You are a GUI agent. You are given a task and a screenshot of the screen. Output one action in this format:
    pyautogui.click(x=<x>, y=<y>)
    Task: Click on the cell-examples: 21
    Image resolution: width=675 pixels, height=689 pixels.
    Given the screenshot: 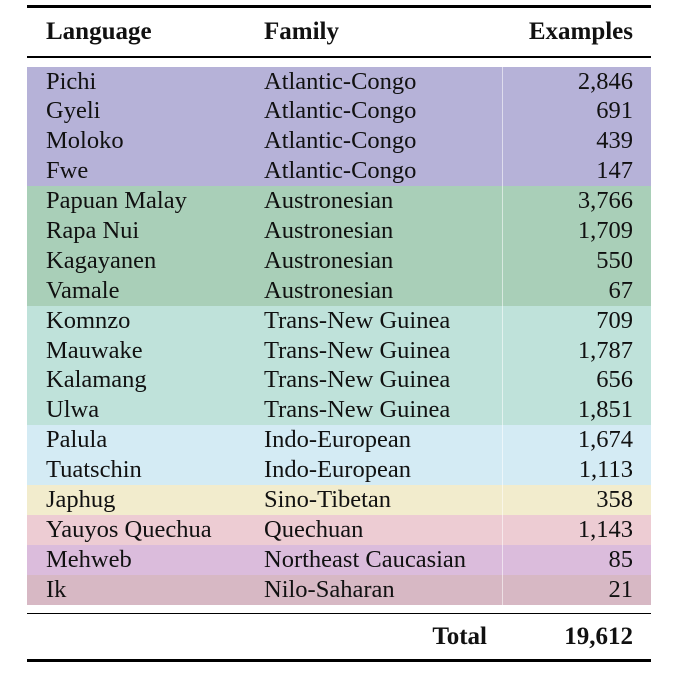 What is the action you would take?
    pyautogui.click(x=621, y=589)
    